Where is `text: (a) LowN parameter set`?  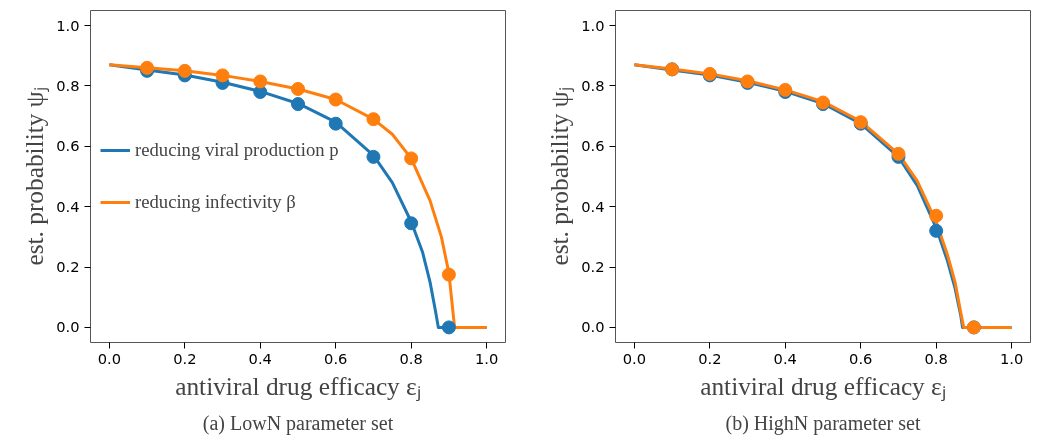 text: (a) LowN parameter set is located at coordinates (298, 423).